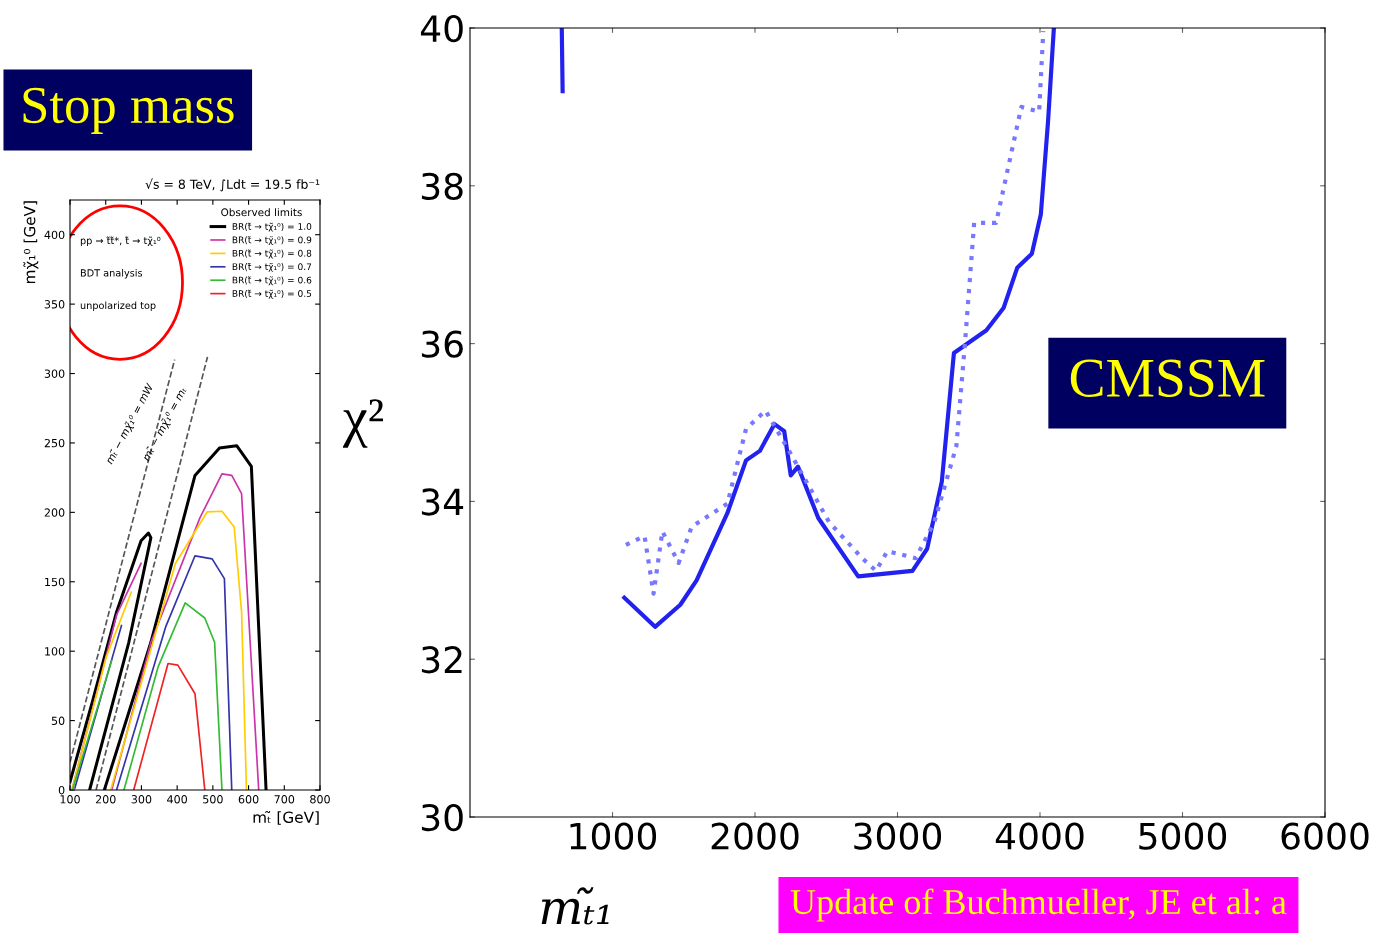 The image size is (1387, 937). Describe the element at coordinates (232, 185) in the screenshot. I see `text: √s = 8 TeV, ∫Ldt = 19.5 fb⁻¹` at that location.